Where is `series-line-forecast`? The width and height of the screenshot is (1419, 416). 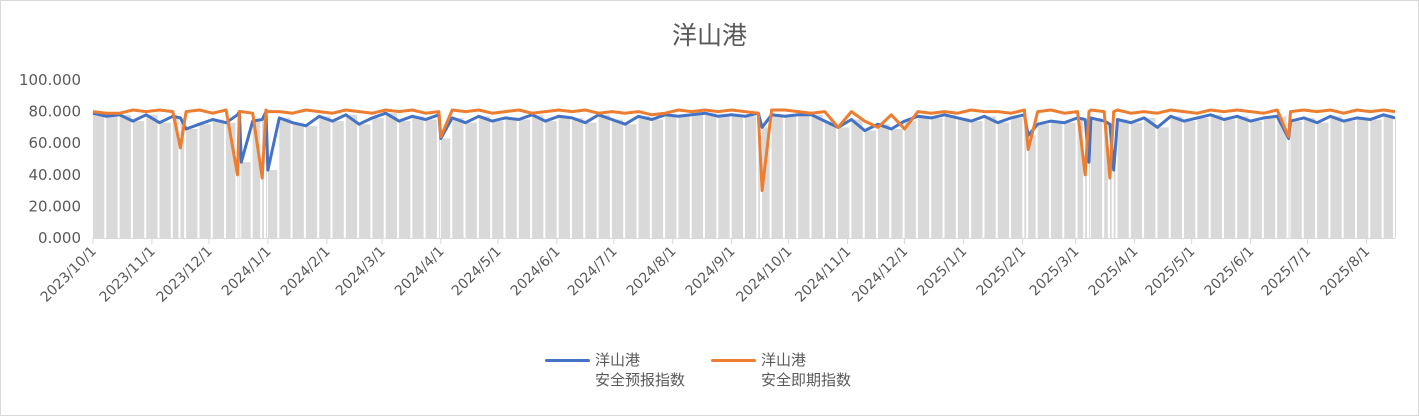 series-line-forecast is located at coordinates (744, 141).